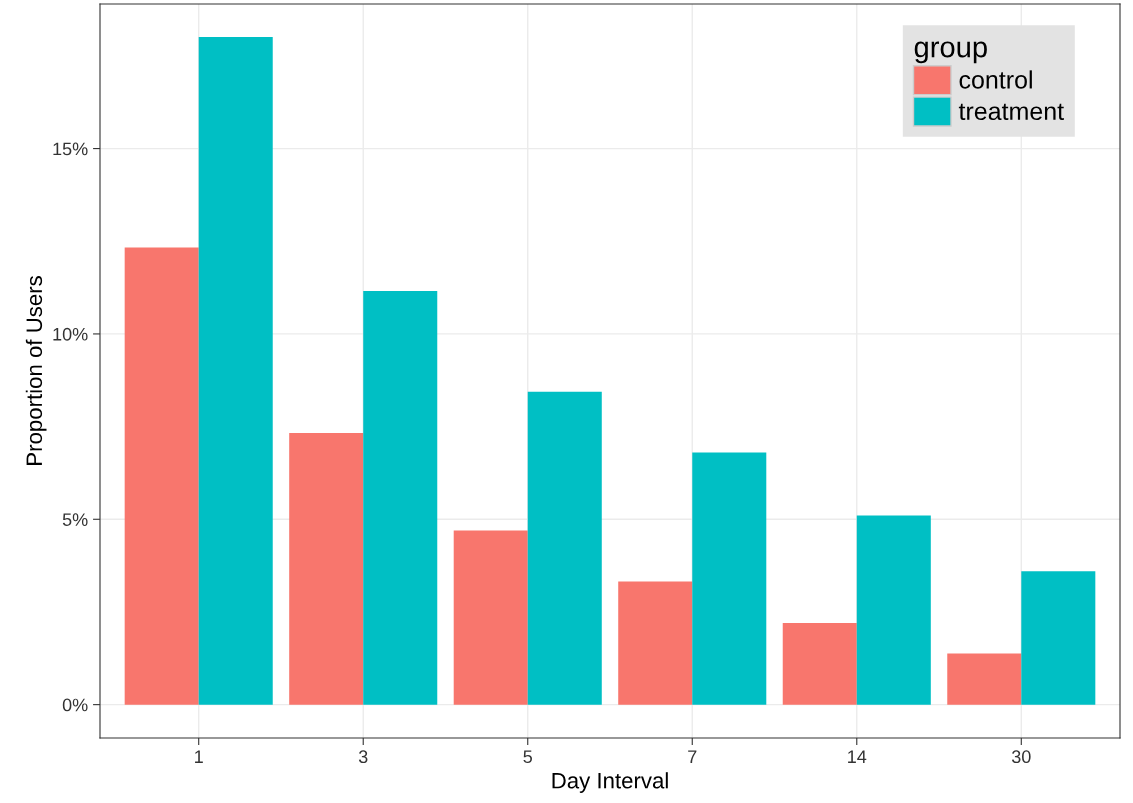 This screenshot has height=803, width=1133. I want to click on y-tick-label: 10%, so click(70, 334).